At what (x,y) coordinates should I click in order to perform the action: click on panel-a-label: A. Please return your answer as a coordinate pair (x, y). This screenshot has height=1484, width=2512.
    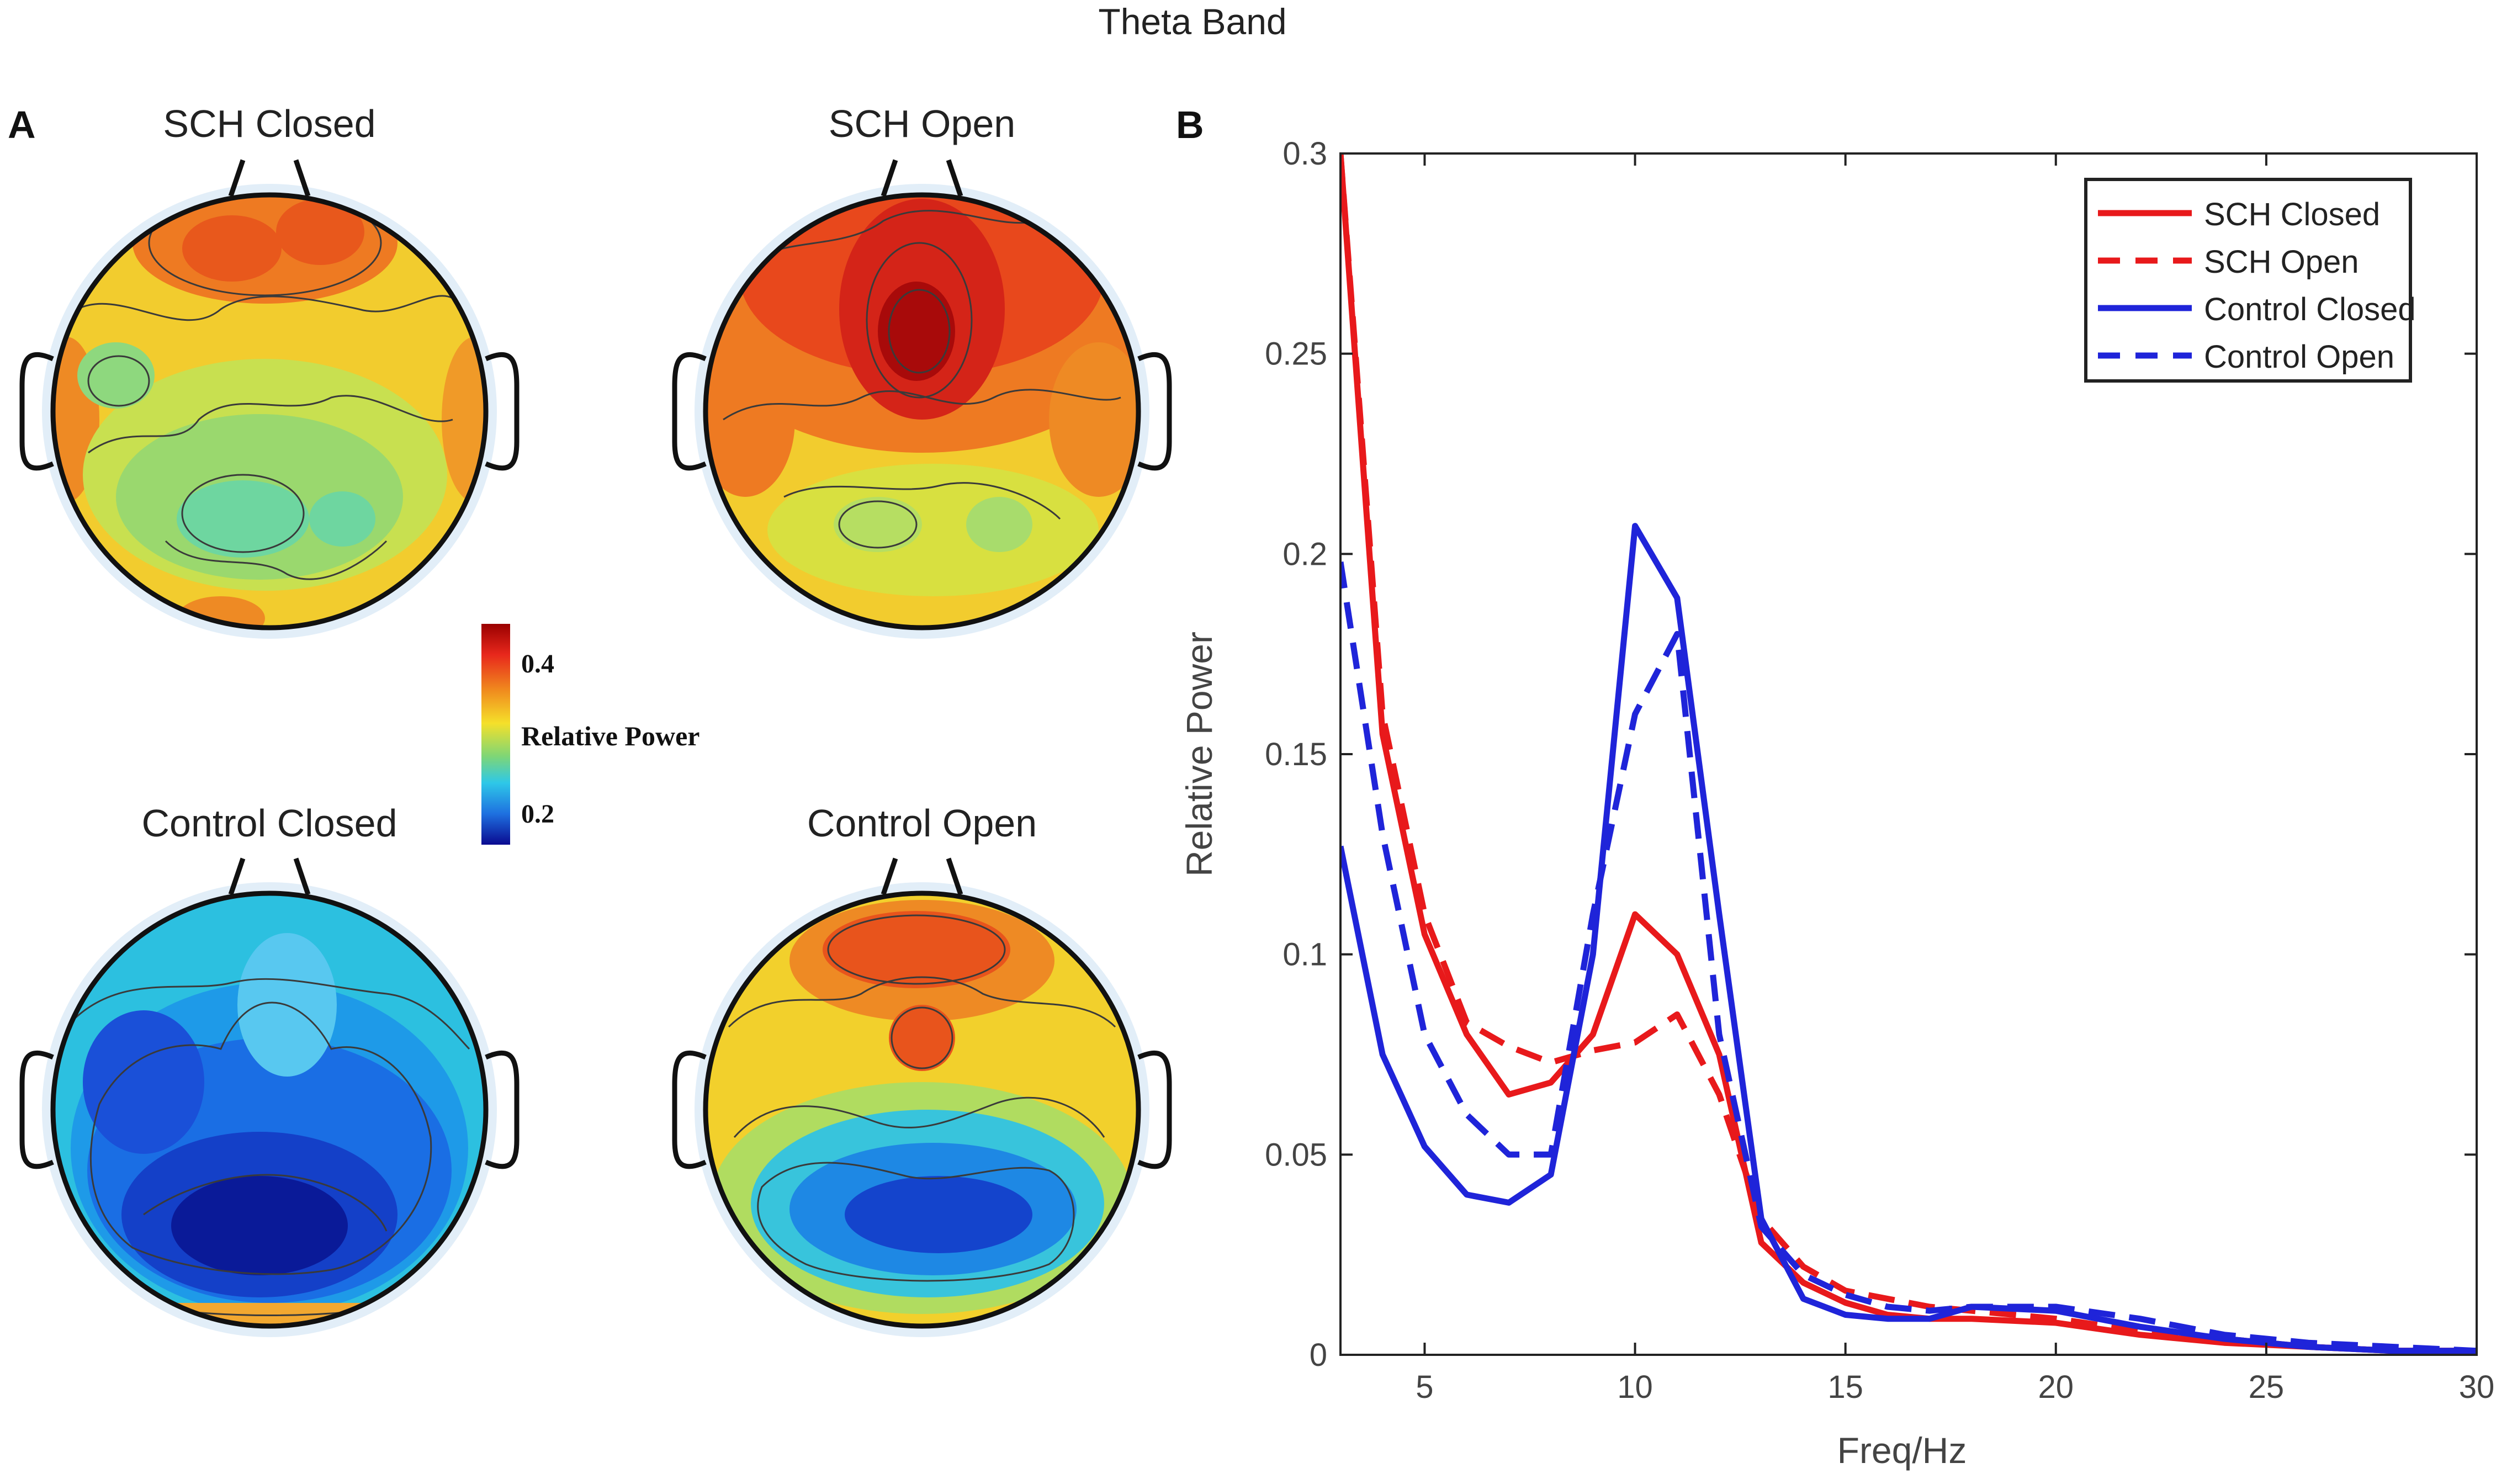
    Looking at the image, I should click on (22, 125).